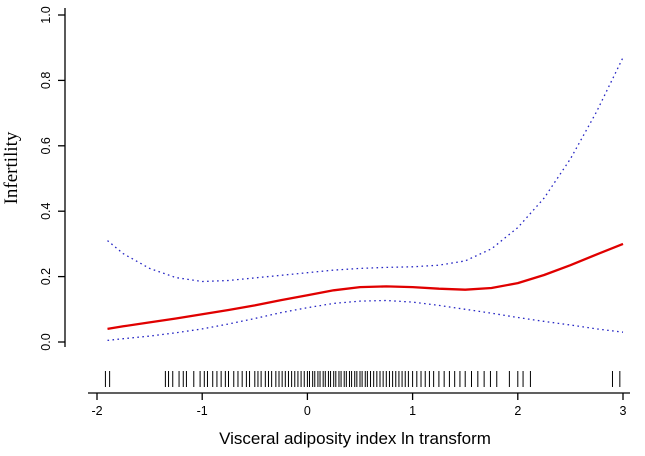 The image size is (645, 456). Describe the element at coordinates (623, 411) in the screenshot. I see `x-tick-label: 3` at that location.